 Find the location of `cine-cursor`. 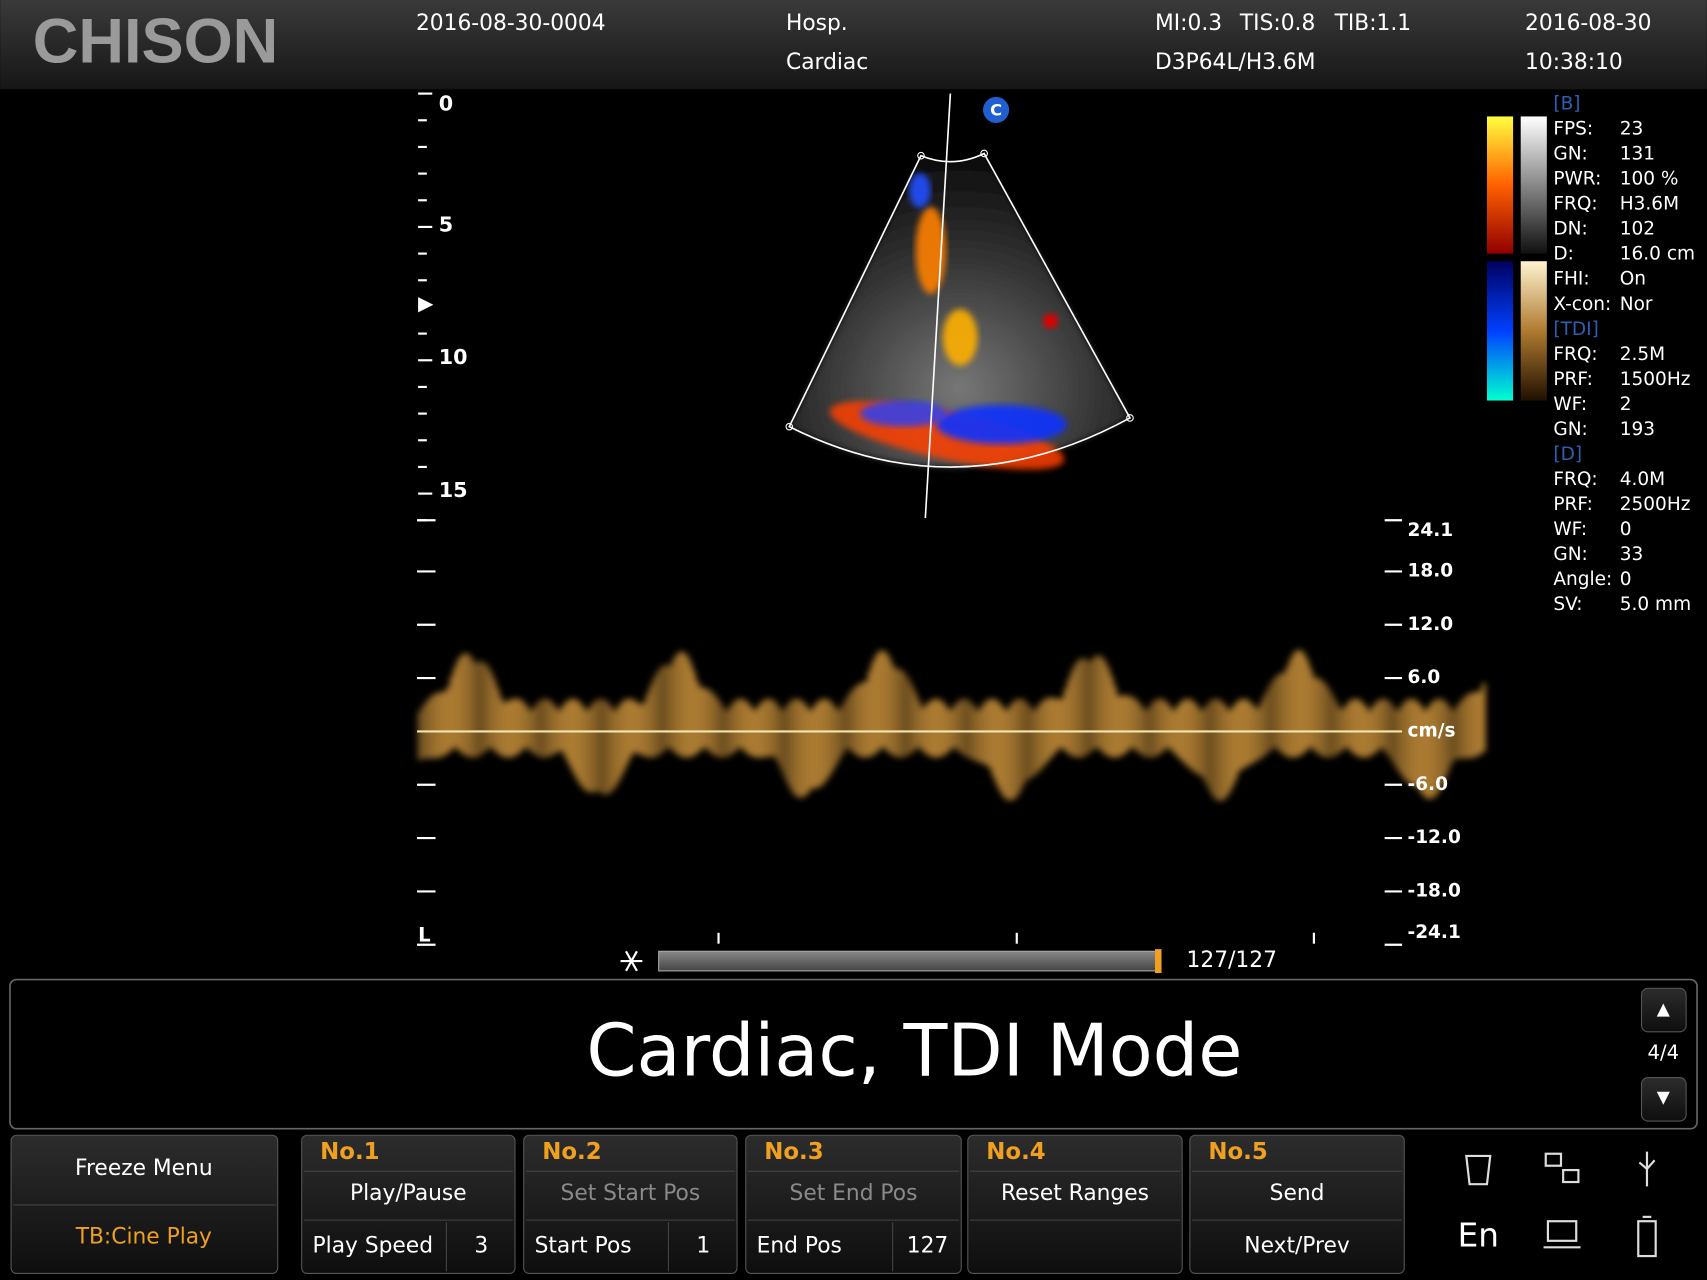

cine-cursor is located at coordinates (1158, 961).